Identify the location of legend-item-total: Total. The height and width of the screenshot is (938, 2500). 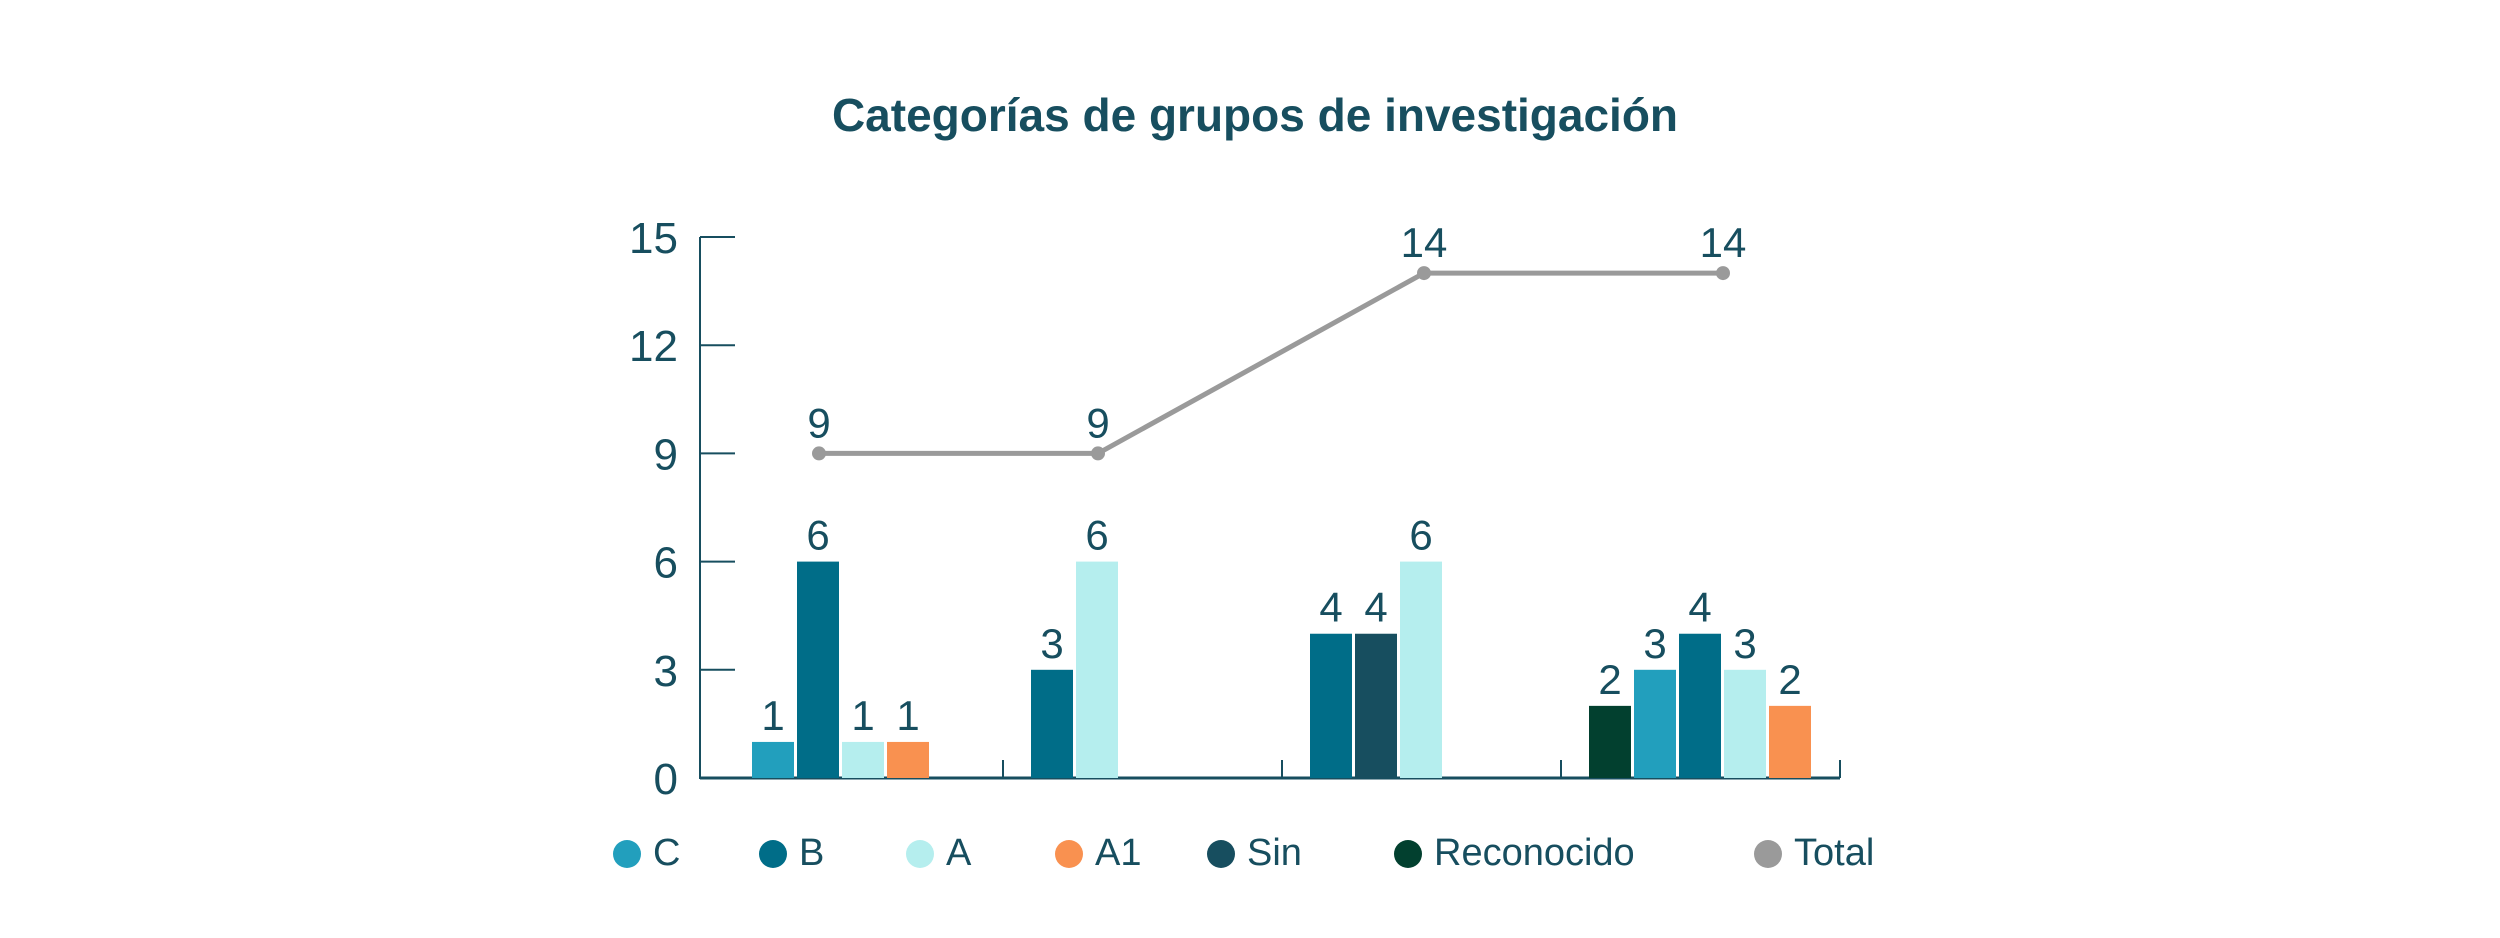
(1814, 853).